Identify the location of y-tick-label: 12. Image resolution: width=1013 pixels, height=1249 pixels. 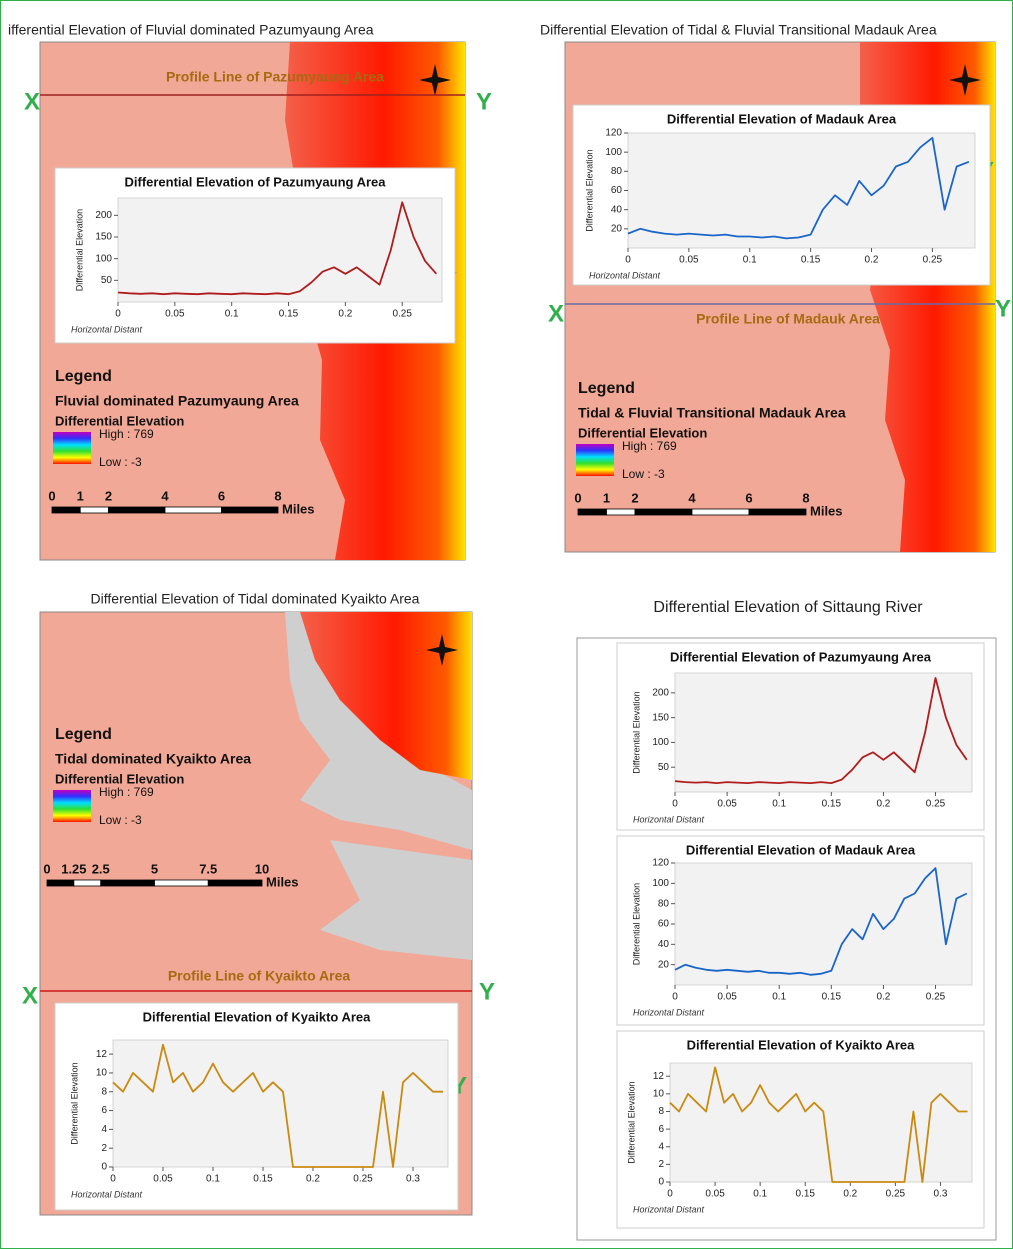
(102, 1054).